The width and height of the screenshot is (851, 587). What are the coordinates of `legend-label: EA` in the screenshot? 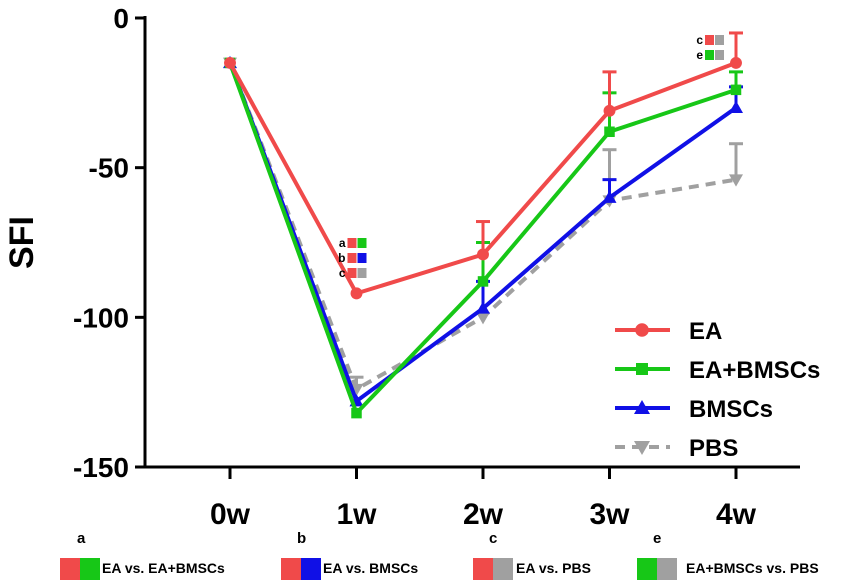 It's located at (705, 331).